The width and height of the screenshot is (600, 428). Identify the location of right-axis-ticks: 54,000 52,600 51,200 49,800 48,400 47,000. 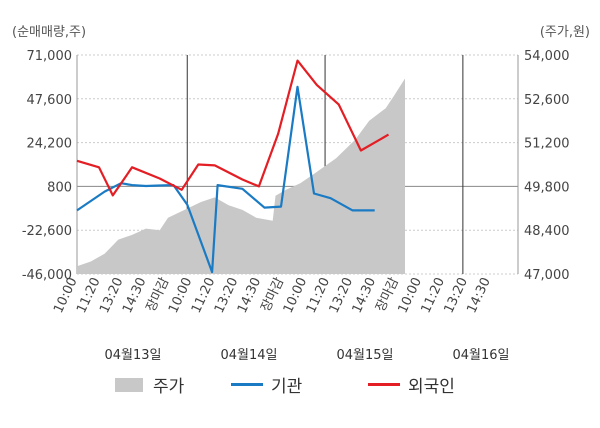
(547, 166).